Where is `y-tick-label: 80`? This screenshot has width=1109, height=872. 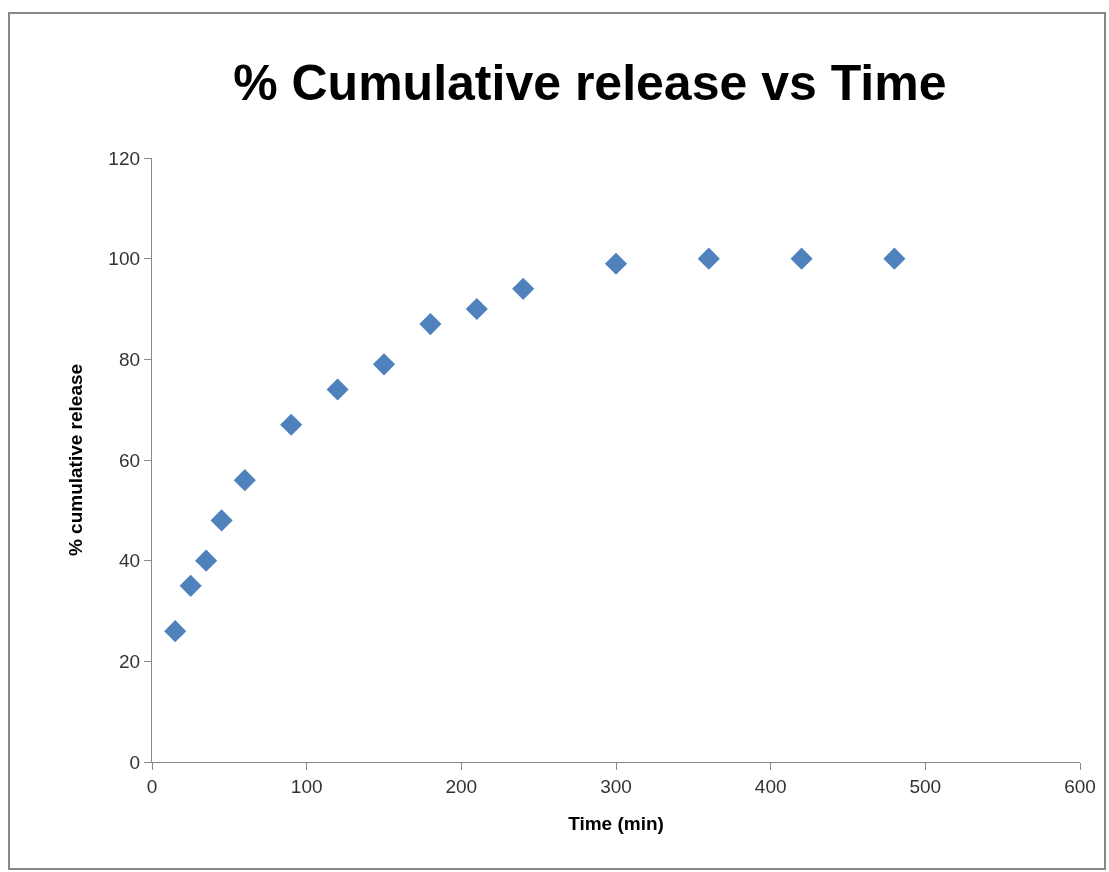
y-tick-label: 80 is located at coordinates (129, 359).